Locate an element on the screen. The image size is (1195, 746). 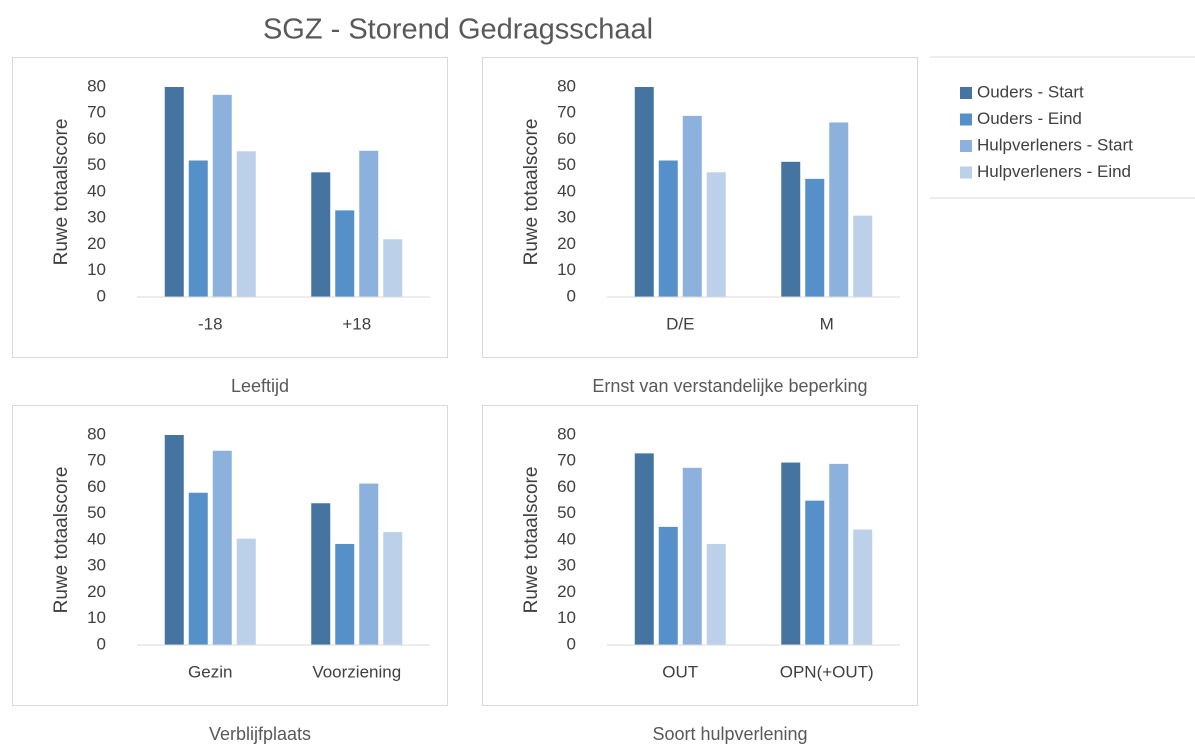
x-axis-title: Ernst van verstandelijke beperking is located at coordinates (729, 386).